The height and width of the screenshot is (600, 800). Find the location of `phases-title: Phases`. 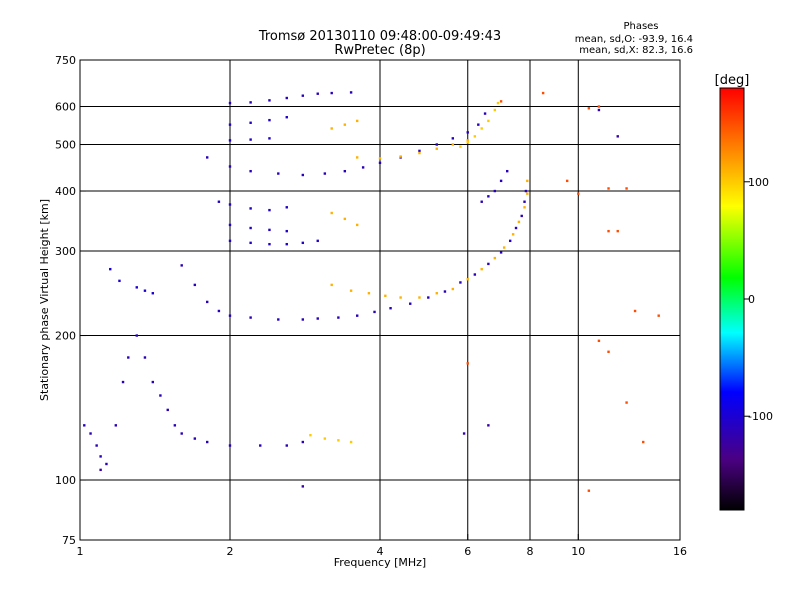

phases-title: Phases is located at coordinates (640, 26).